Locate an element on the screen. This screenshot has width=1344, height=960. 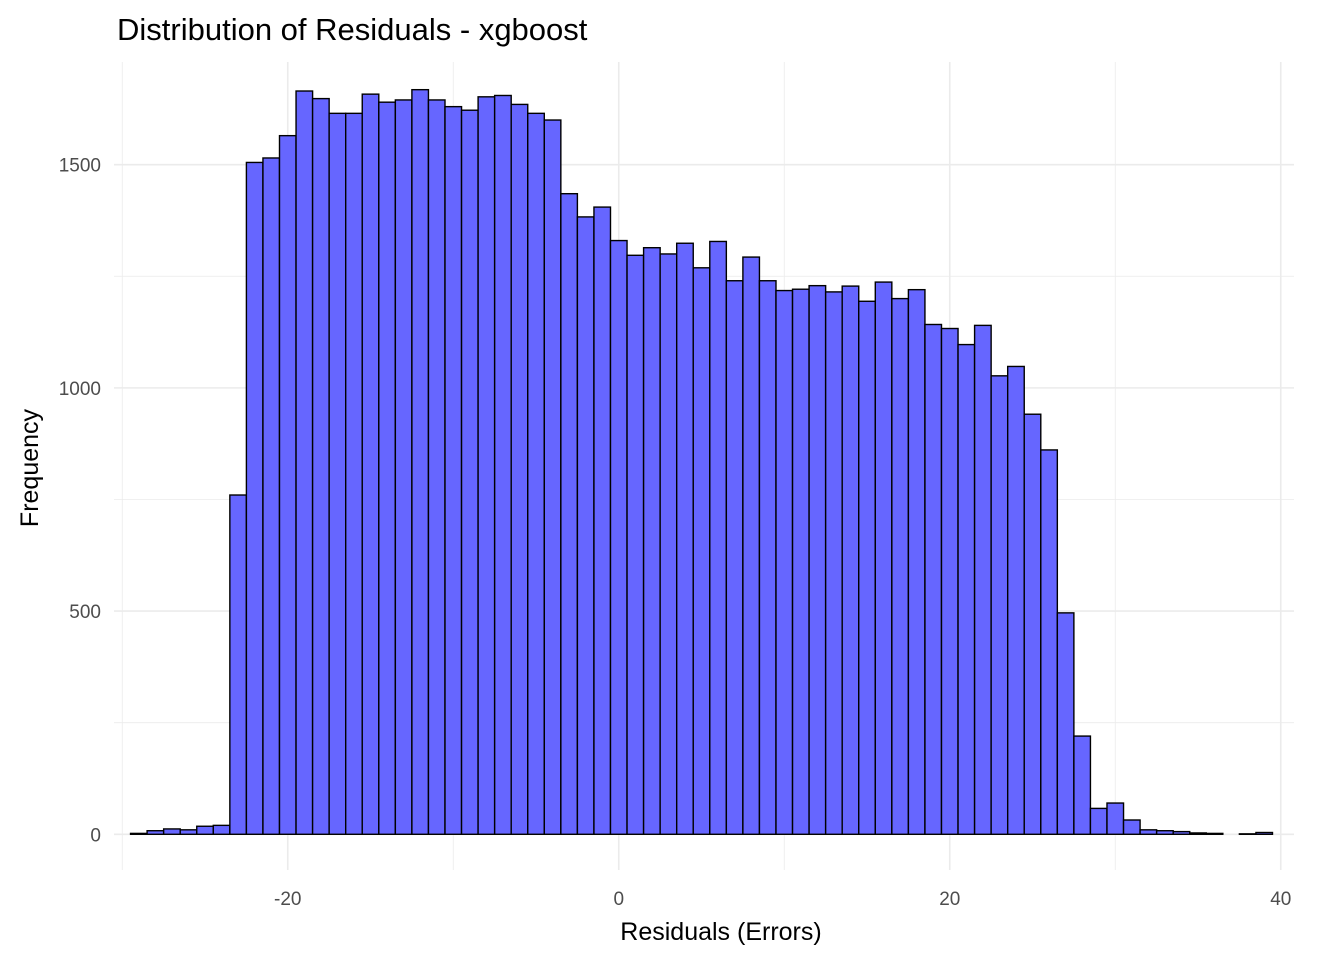
x-tick-label: -20 is located at coordinates (287, 899).